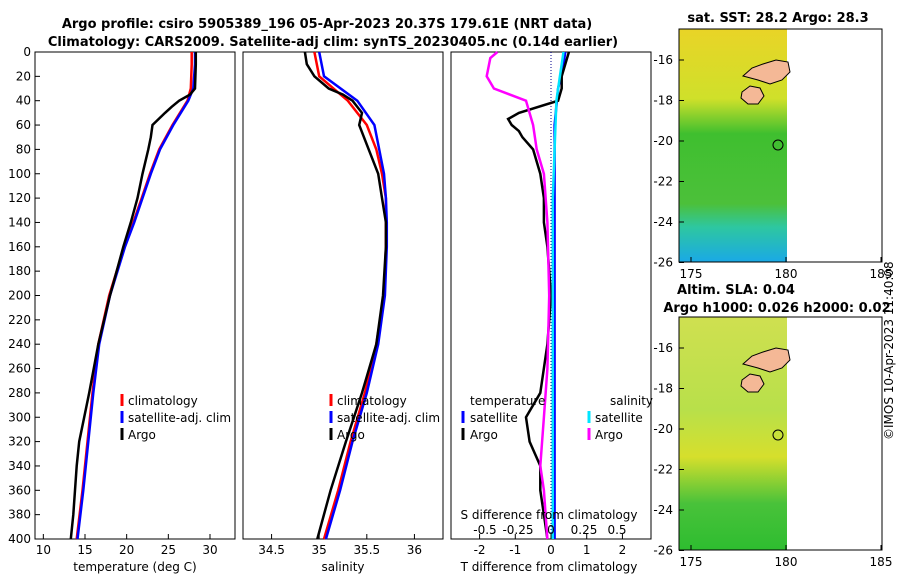 This screenshot has width=900, height=580. Describe the element at coordinates (786, 557) in the screenshot. I see `sla-lon-tick-labels: 175 180 185` at that location.